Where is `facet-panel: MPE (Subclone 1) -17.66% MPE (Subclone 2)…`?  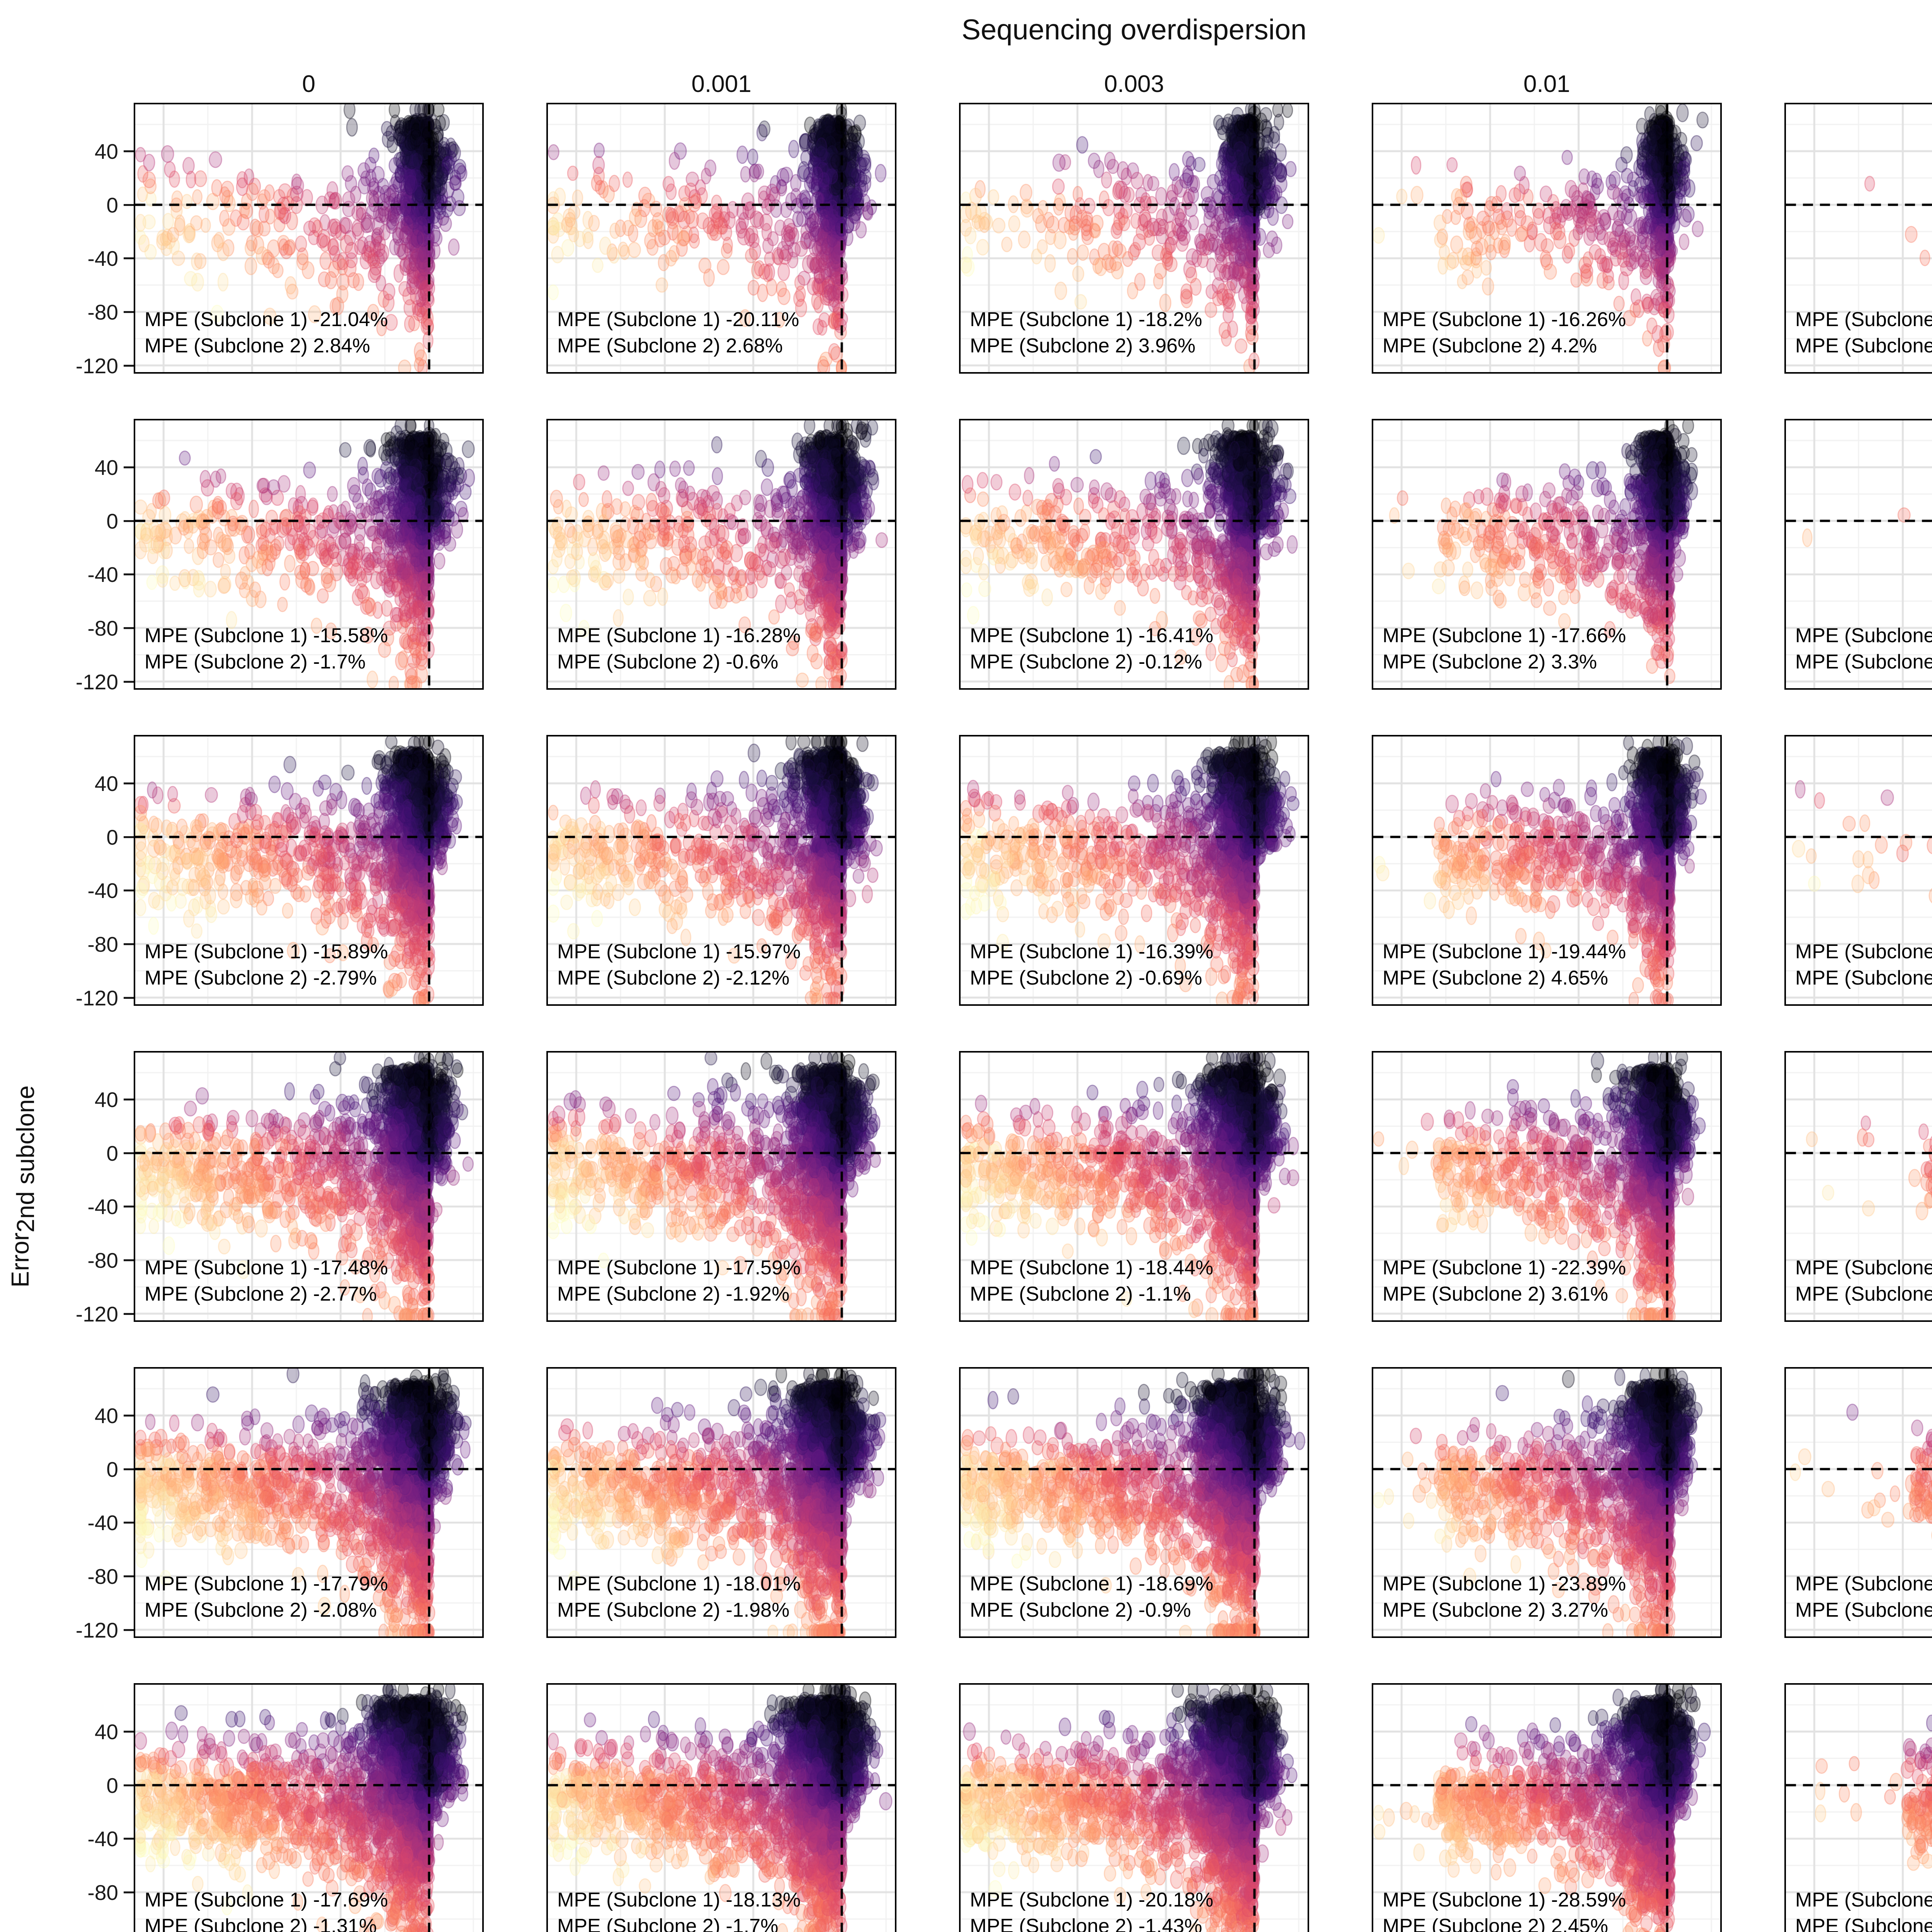 facet-panel: MPE (Subclone 1) -17.66% MPE (Subclone 2)… is located at coordinates (1547, 554).